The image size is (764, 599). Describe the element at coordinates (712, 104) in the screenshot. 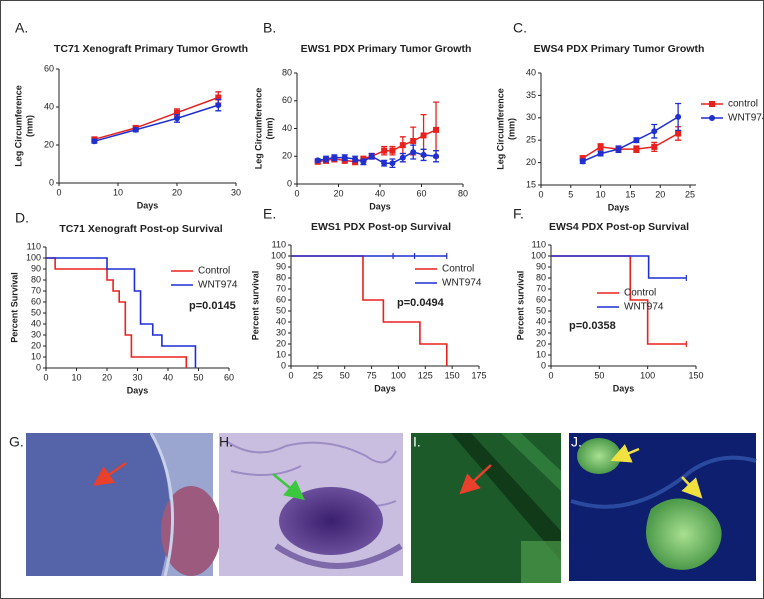

I see `legend-marker` at that location.